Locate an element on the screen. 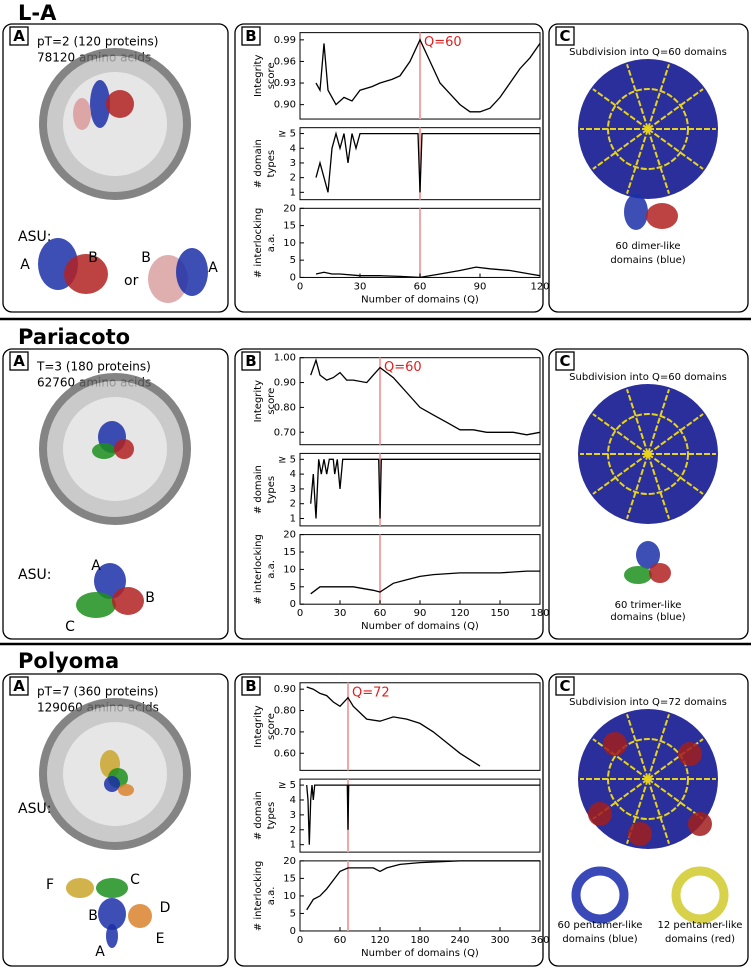 The width and height of the screenshot is (751, 968). y-tick-label: 0.96 is located at coordinates (285, 61).